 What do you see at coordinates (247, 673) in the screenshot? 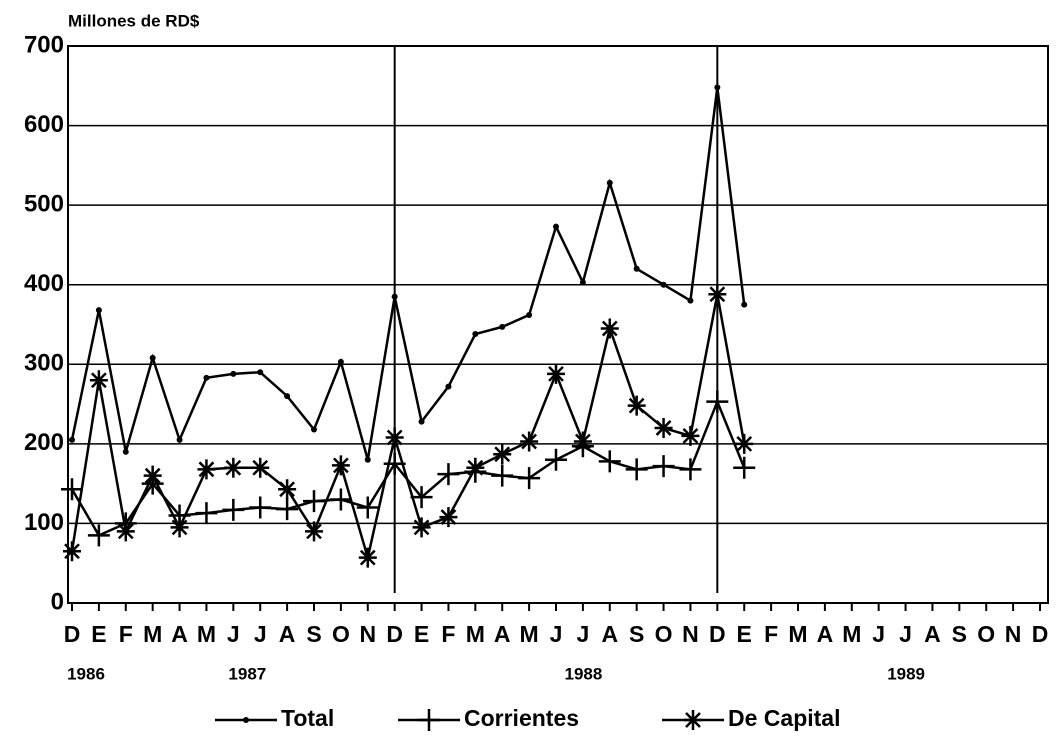
I see `year-label: 1987` at bounding box center [247, 673].